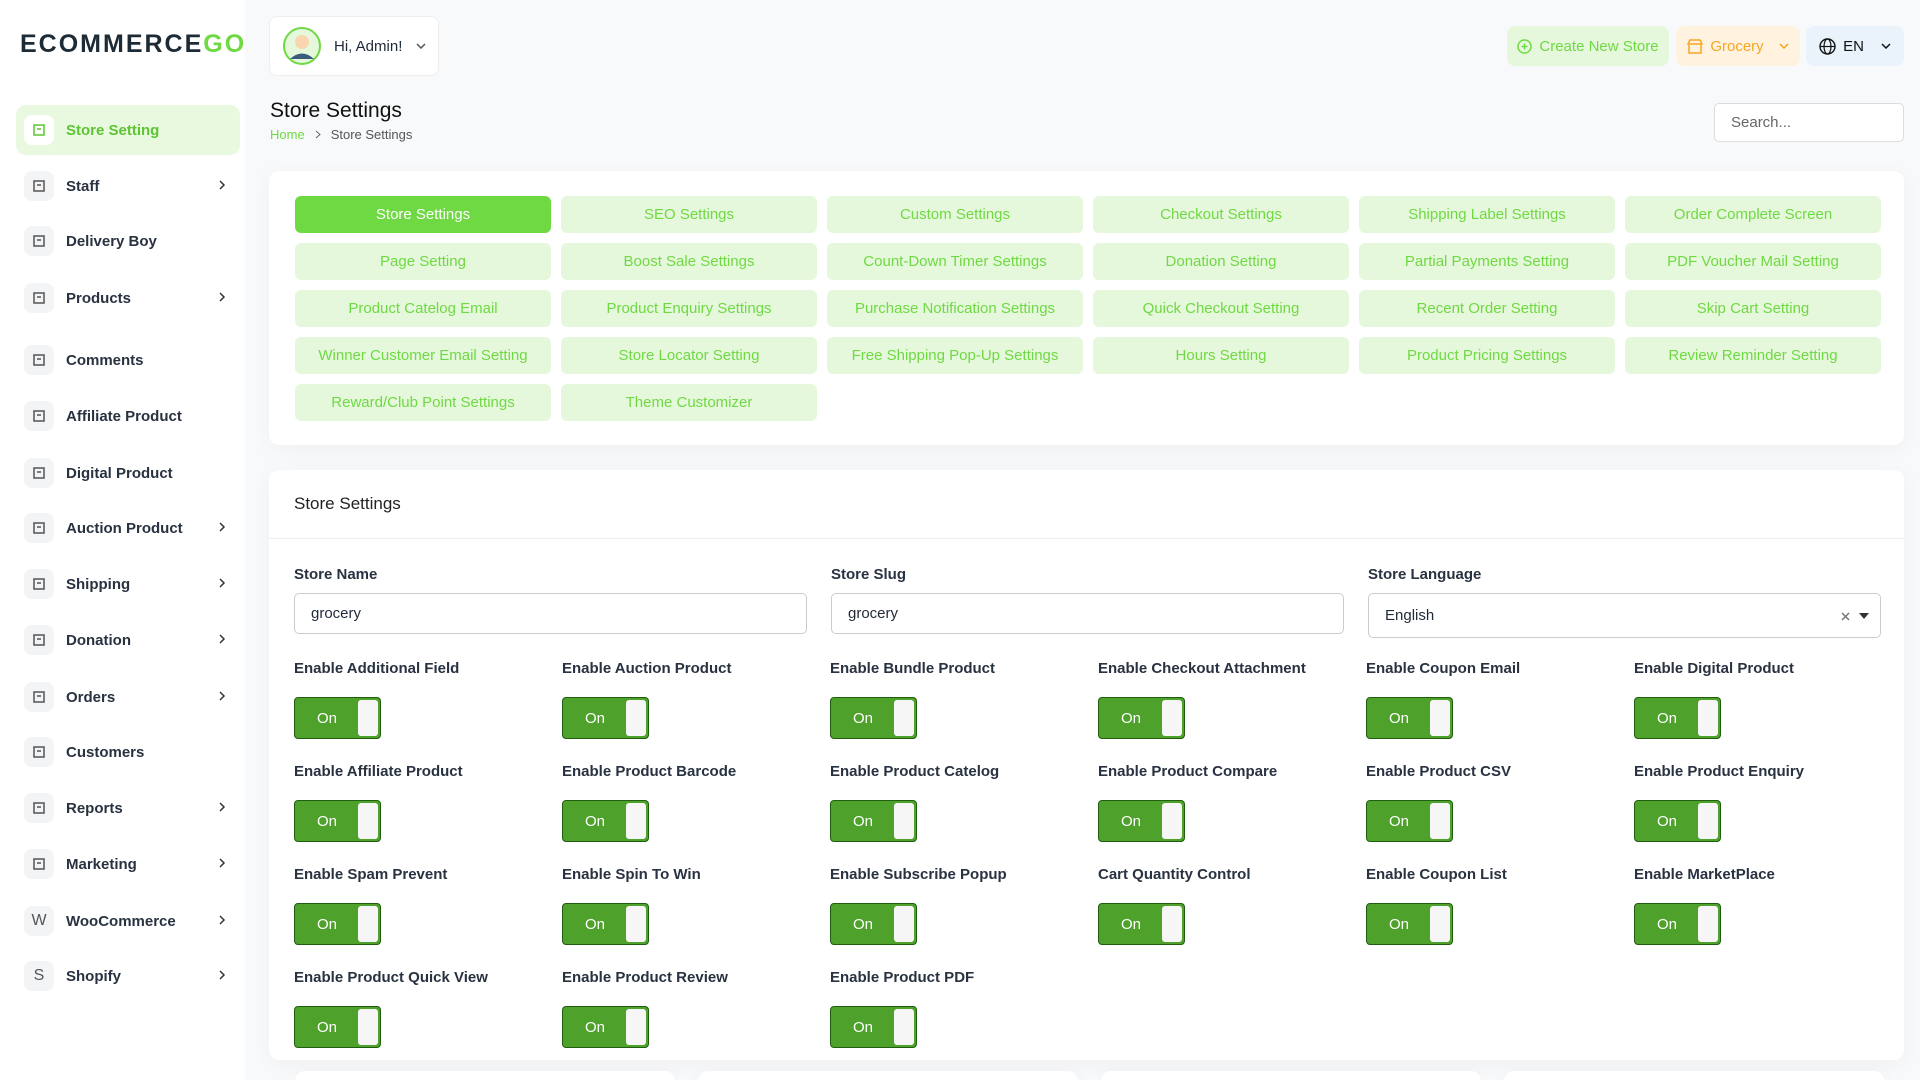  Describe the element at coordinates (128, 130) in the screenshot. I see `nav-item: Store Setting` at that location.